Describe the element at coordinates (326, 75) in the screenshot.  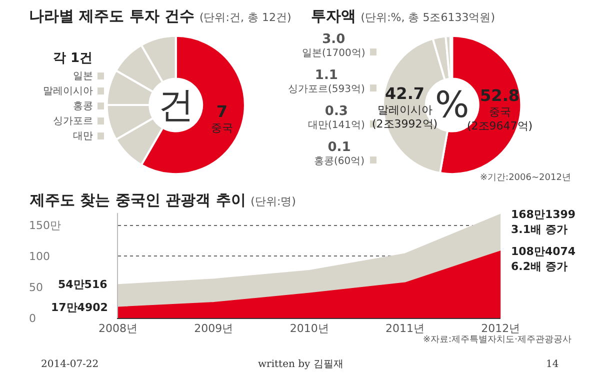
I see `data-label: 1.1` at that location.